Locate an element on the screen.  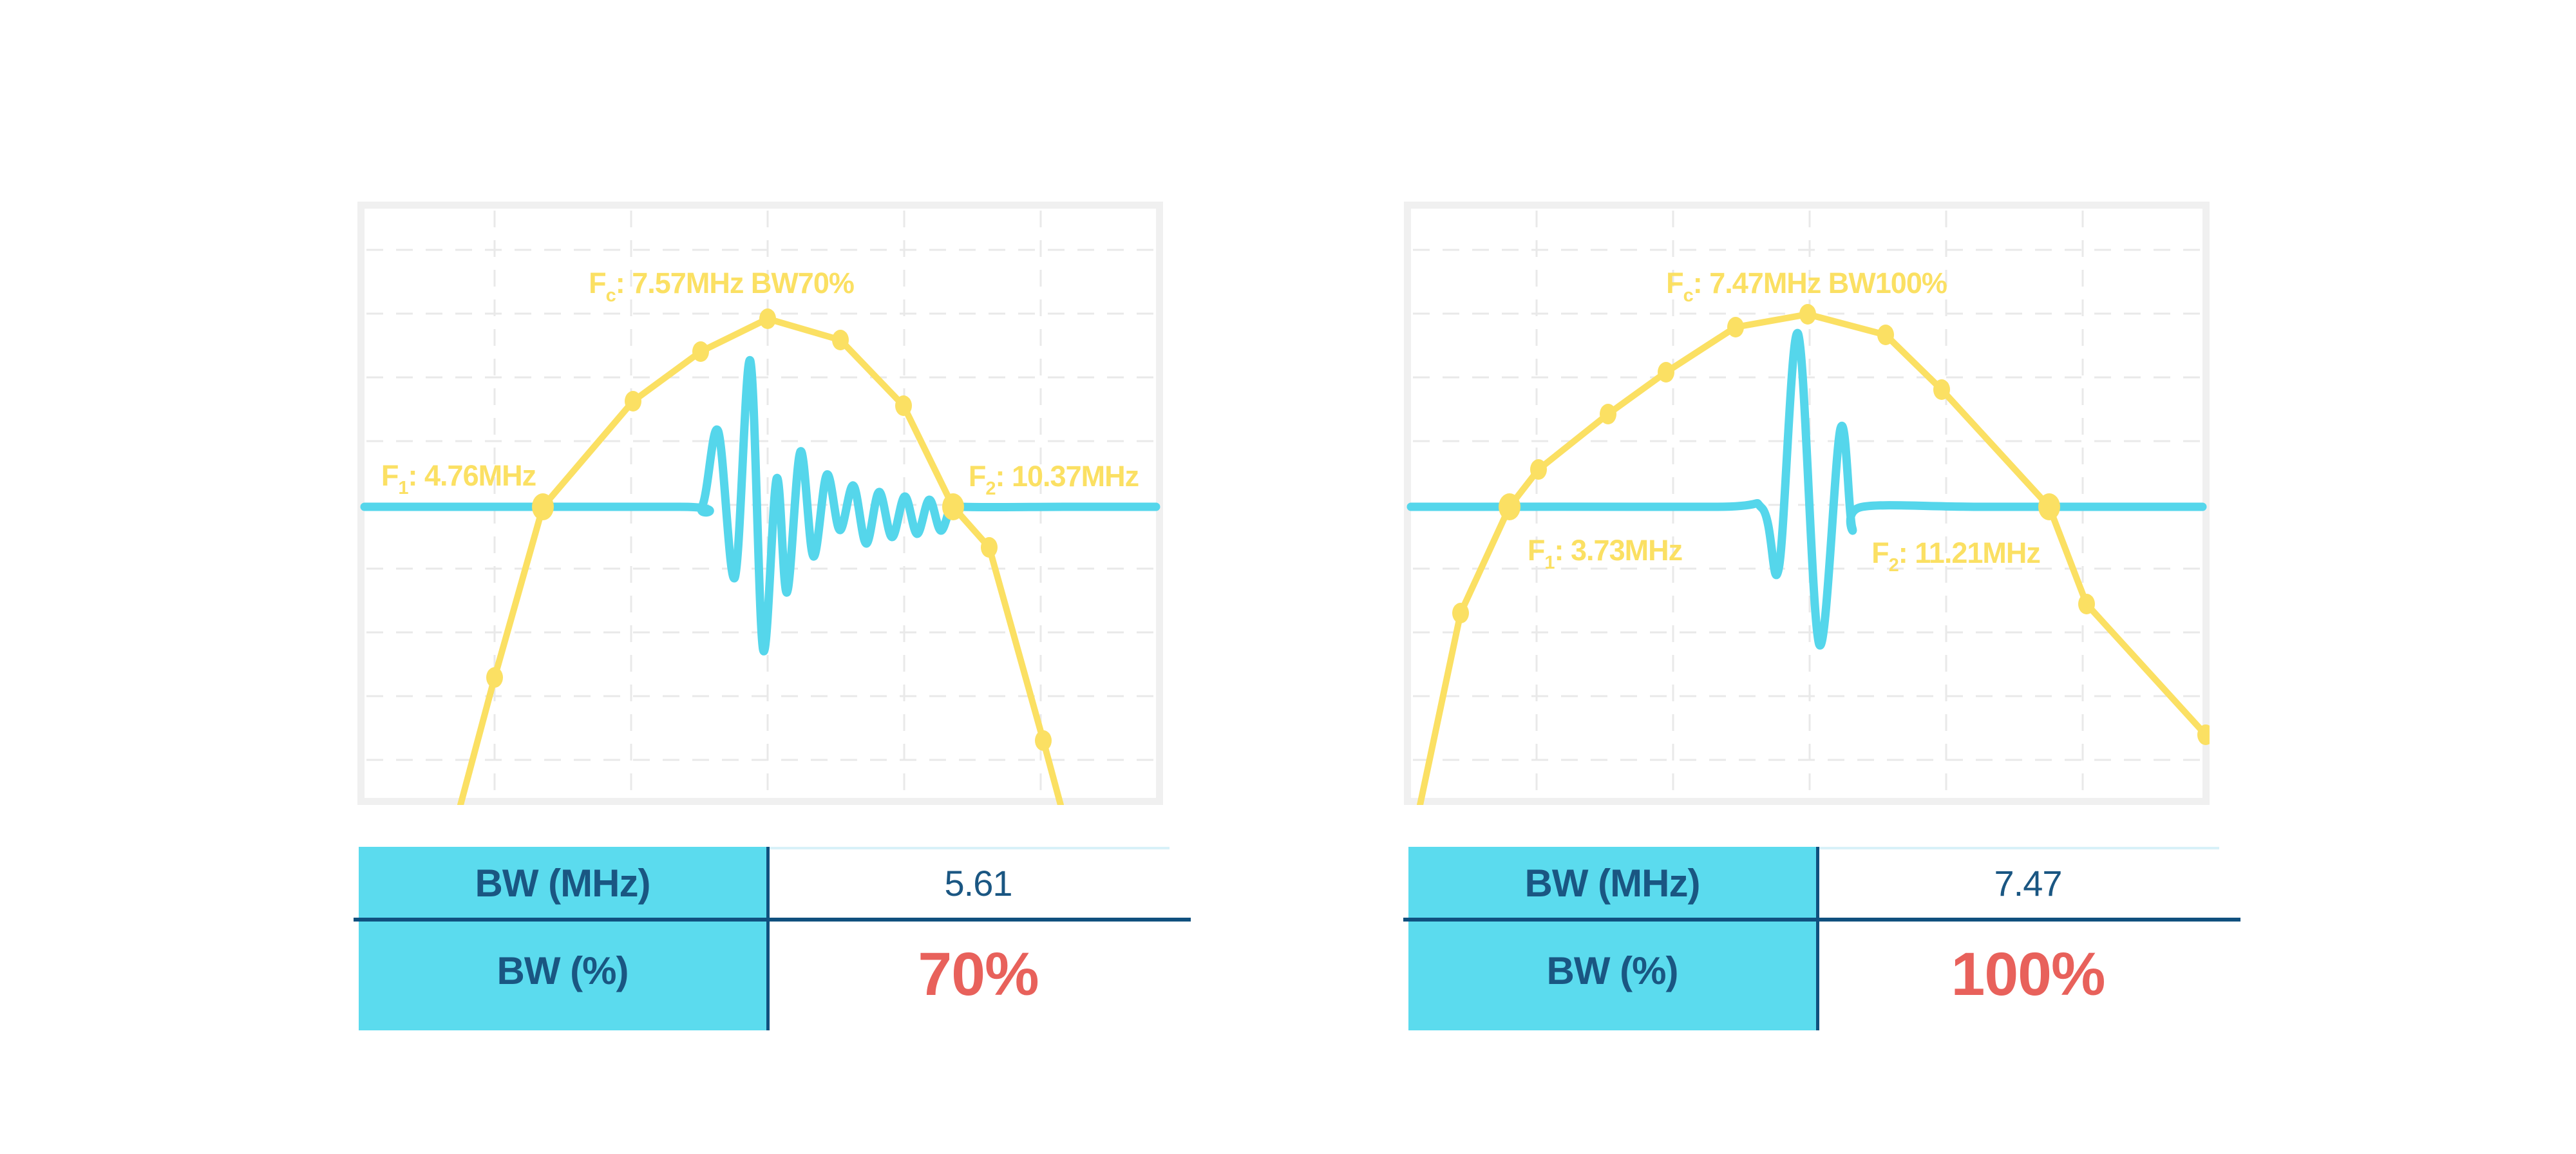
annotation-f1: F1: 4.76MHz is located at coordinates (459, 478).